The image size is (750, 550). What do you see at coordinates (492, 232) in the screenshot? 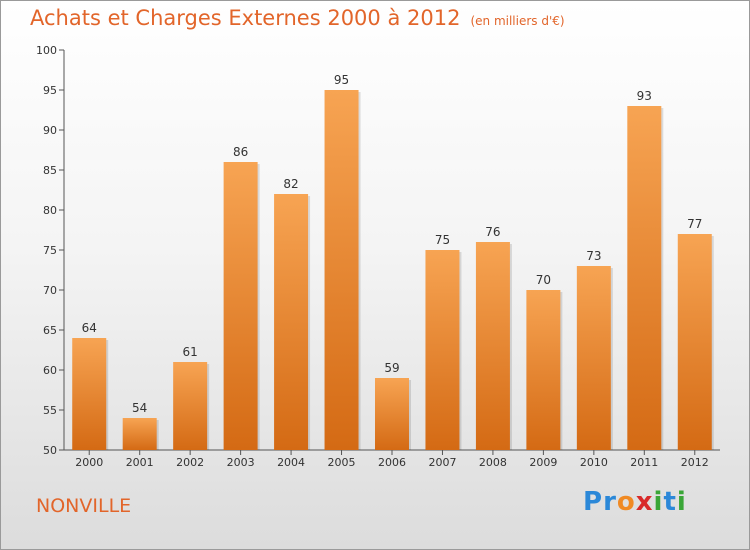
I see `bar-value-label: 76` at bounding box center [492, 232].